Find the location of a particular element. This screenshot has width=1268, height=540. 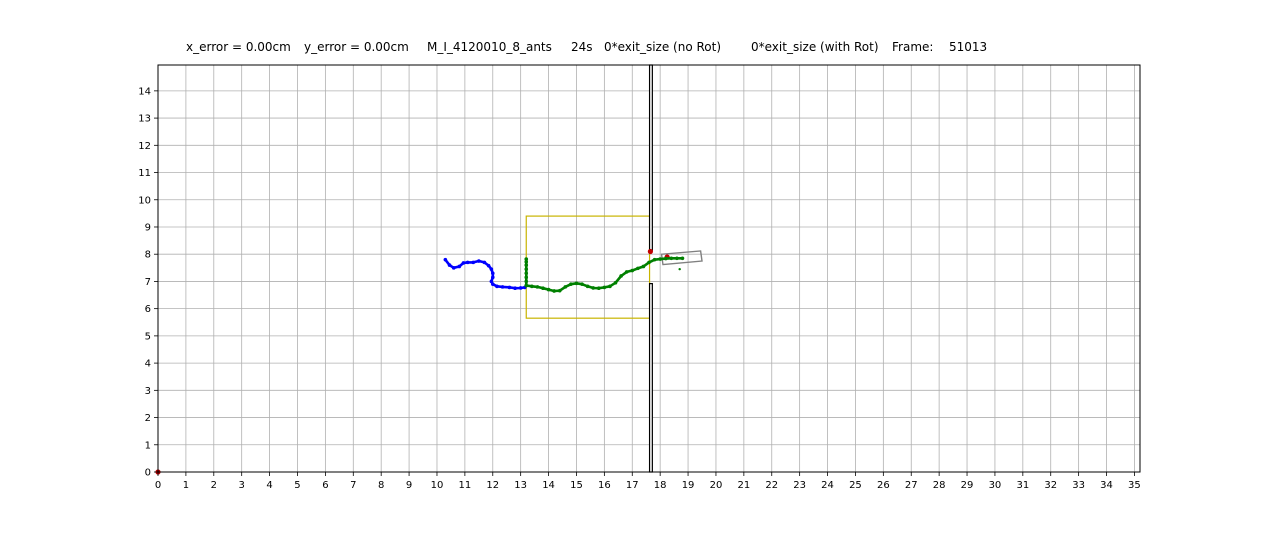

y-tick-label: 9 is located at coordinates (148, 227).